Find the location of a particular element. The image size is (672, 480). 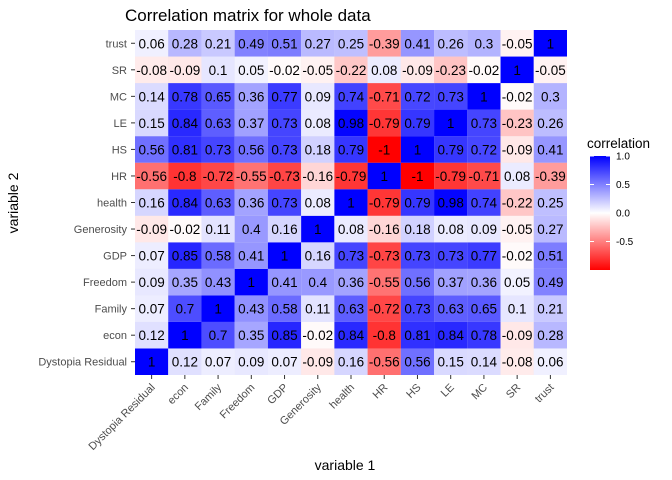

cell-value-label: 0.27 is located at coordinates (318, 43).